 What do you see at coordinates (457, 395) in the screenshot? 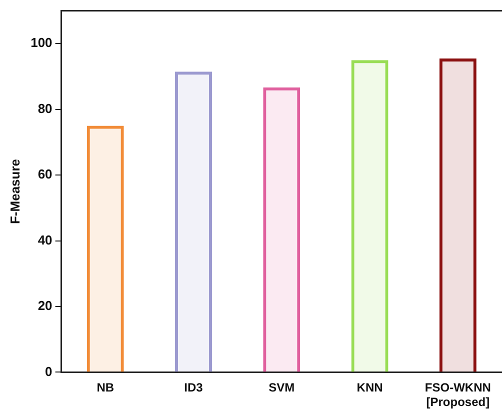
I see `x-tick-label: FSO-WKNN [Proposed]` at bounding box center [457, 395].